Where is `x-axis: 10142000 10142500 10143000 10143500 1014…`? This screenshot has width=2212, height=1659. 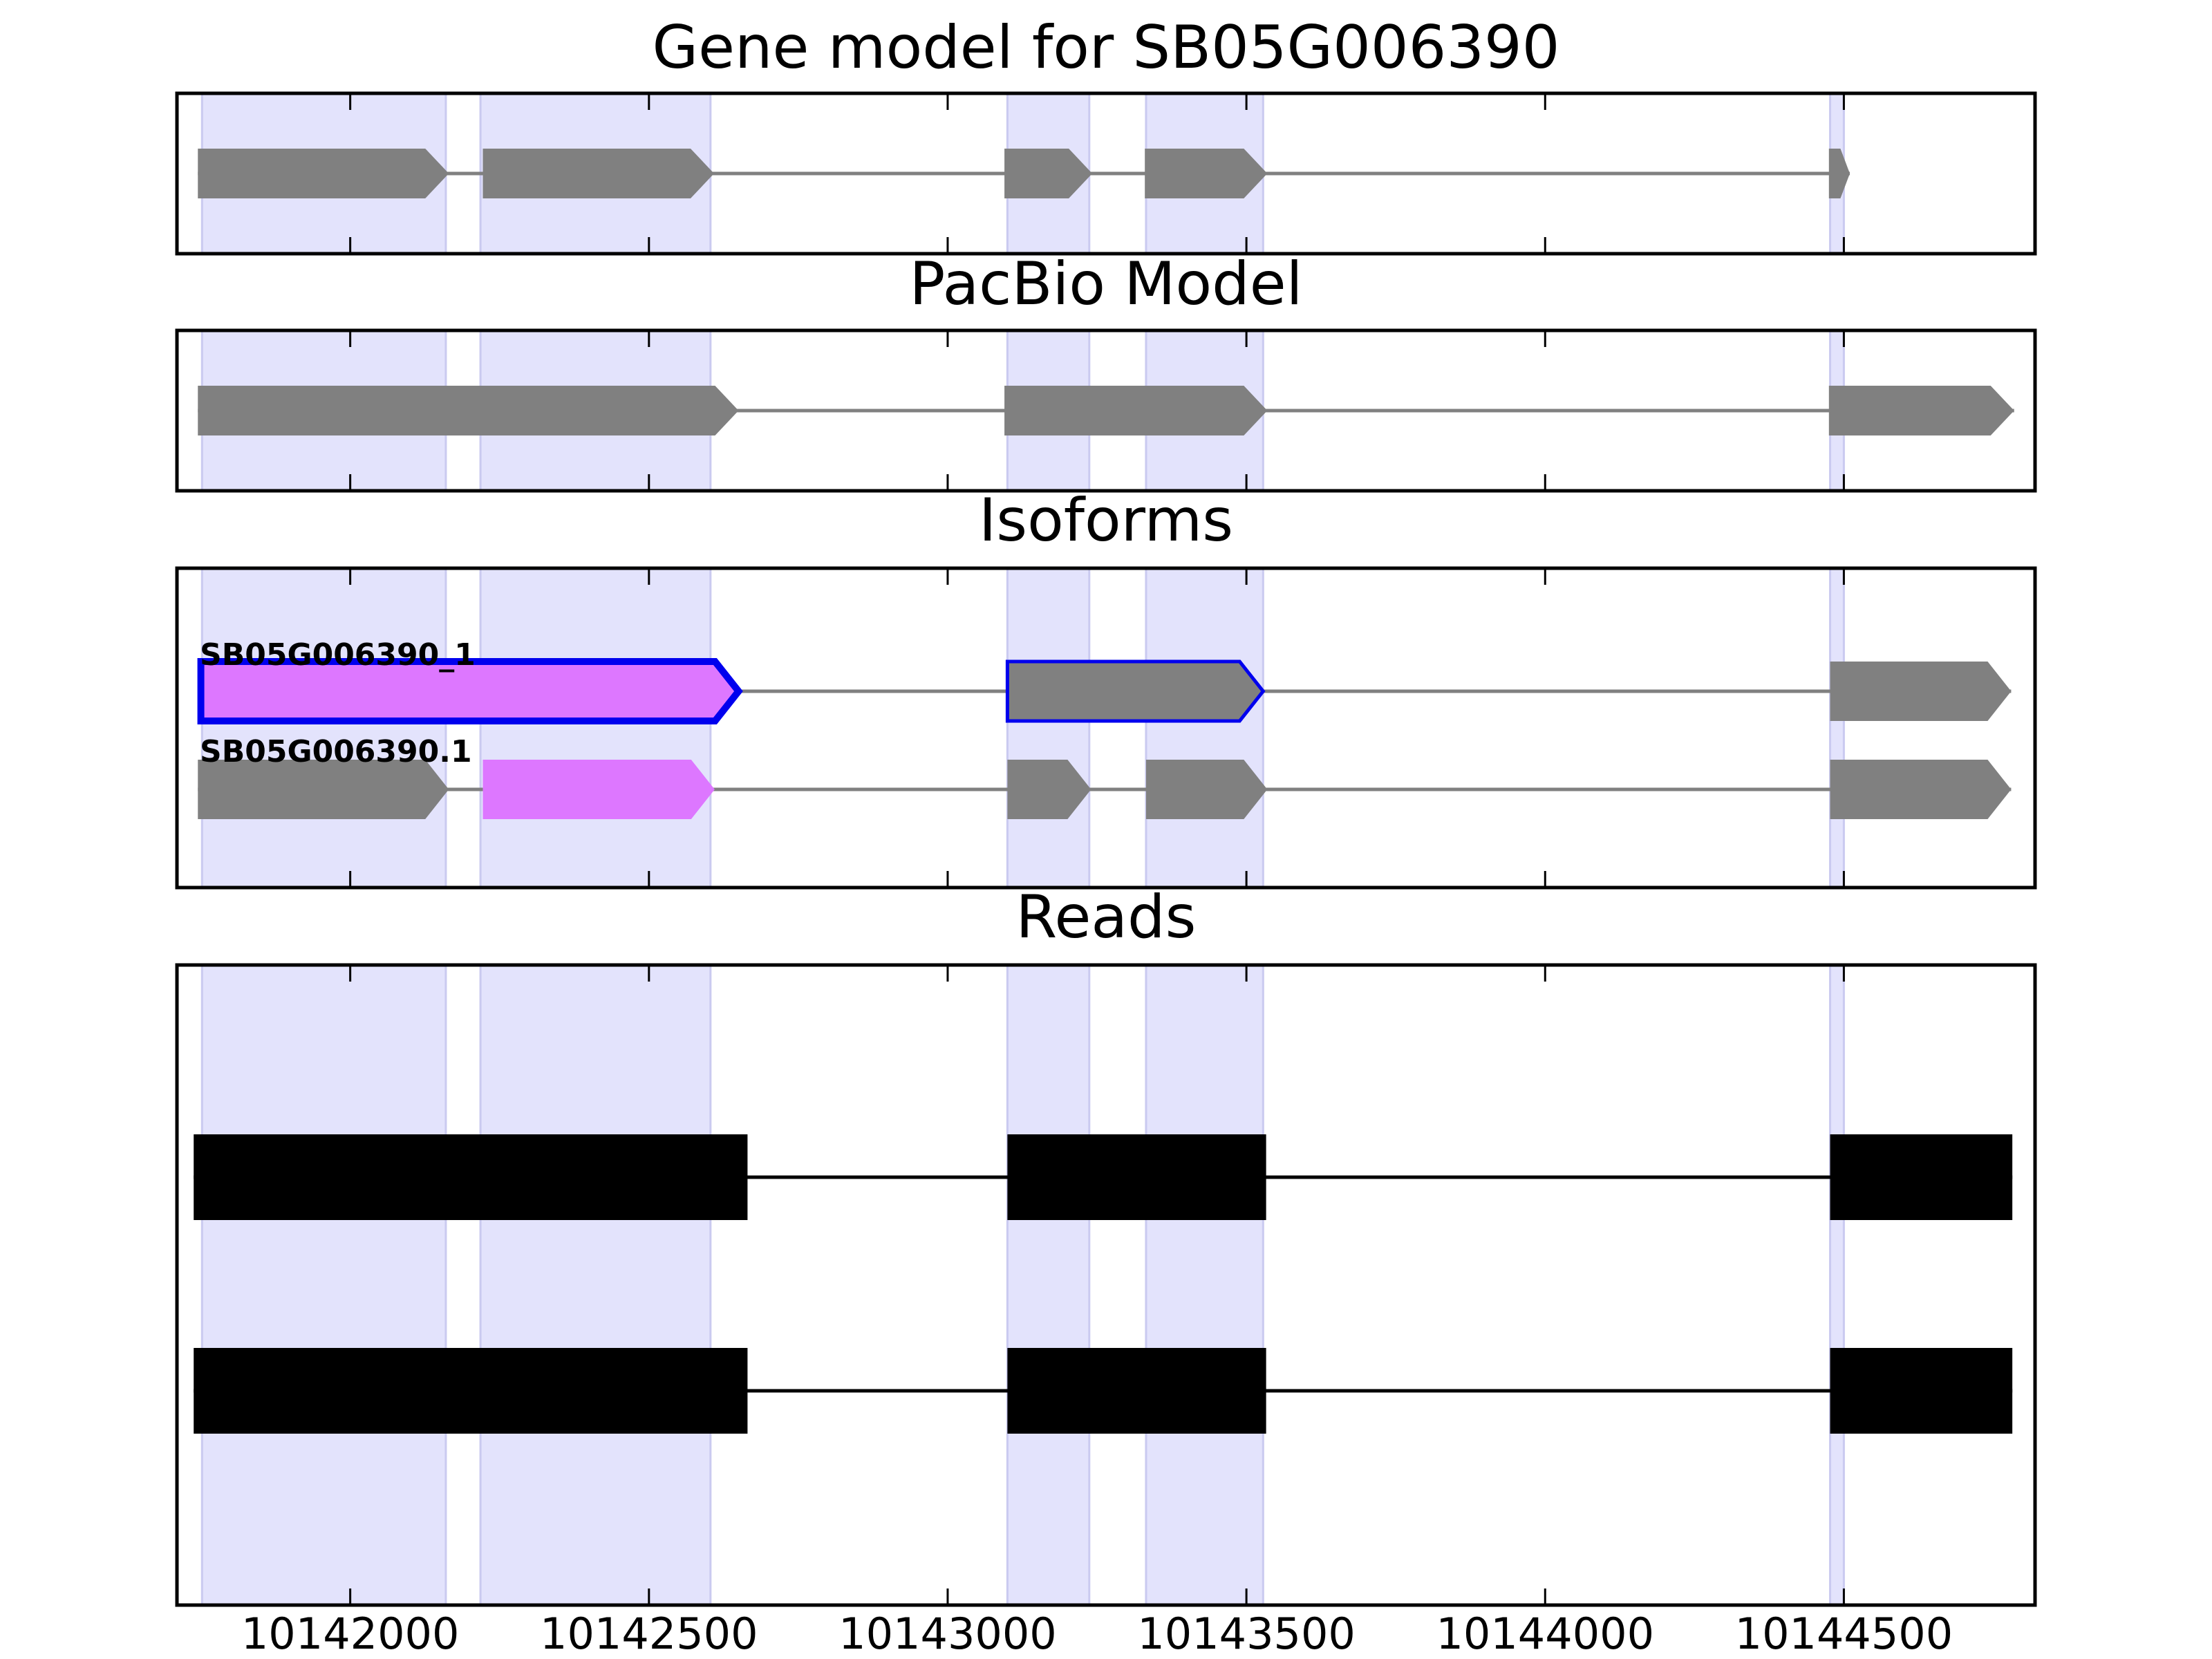 x-axis: 10142000 10142500 10143000 10143500 1014… is located at coordinates (1097, 1634).